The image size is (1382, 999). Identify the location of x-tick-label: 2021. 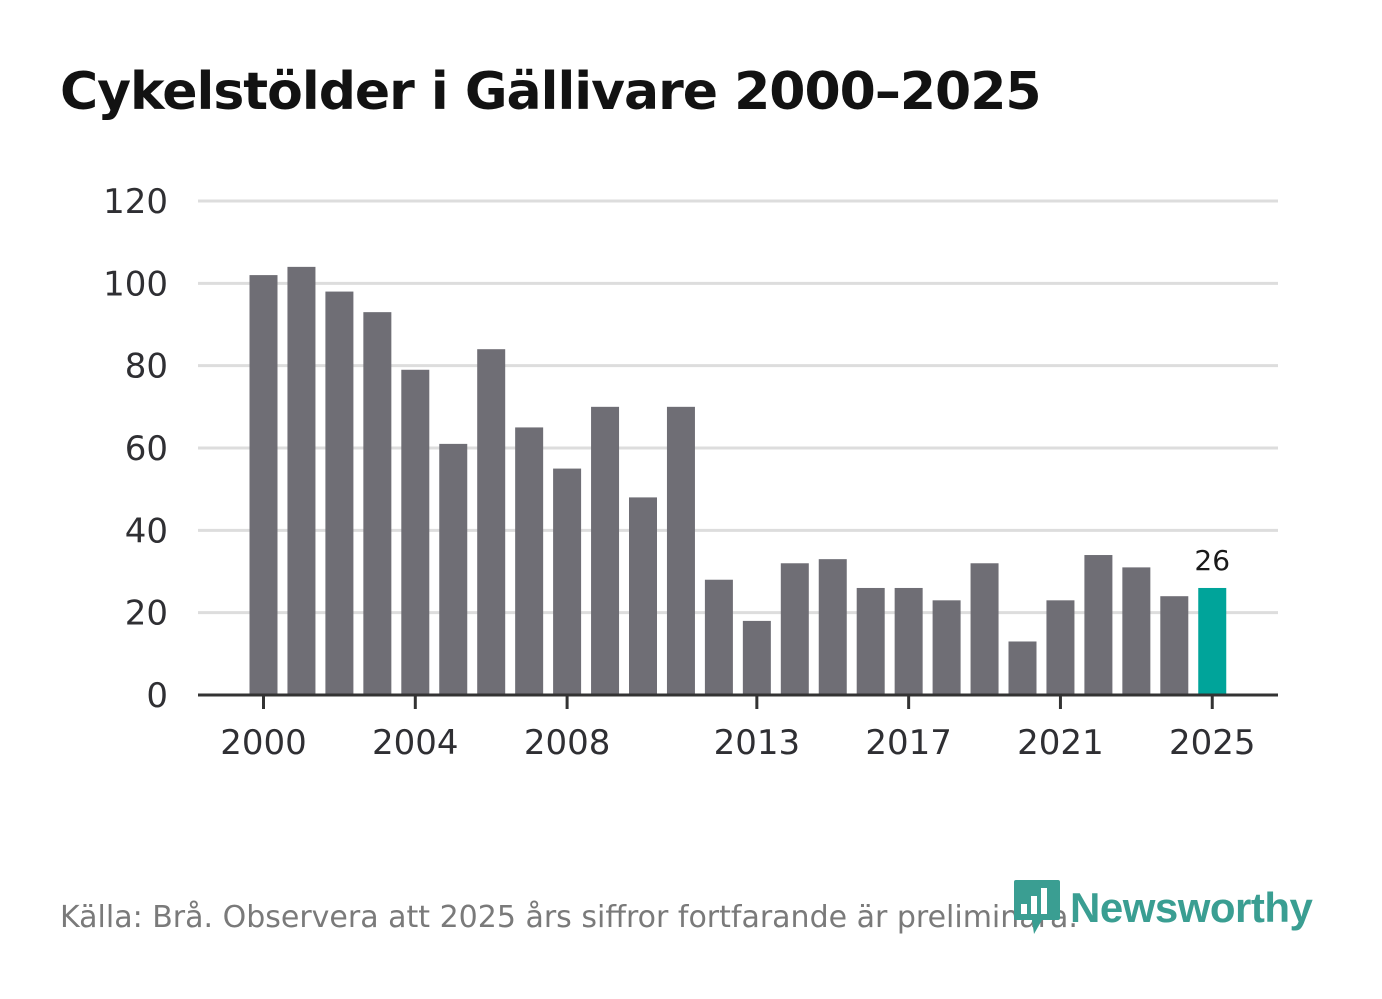
(1060, 743).